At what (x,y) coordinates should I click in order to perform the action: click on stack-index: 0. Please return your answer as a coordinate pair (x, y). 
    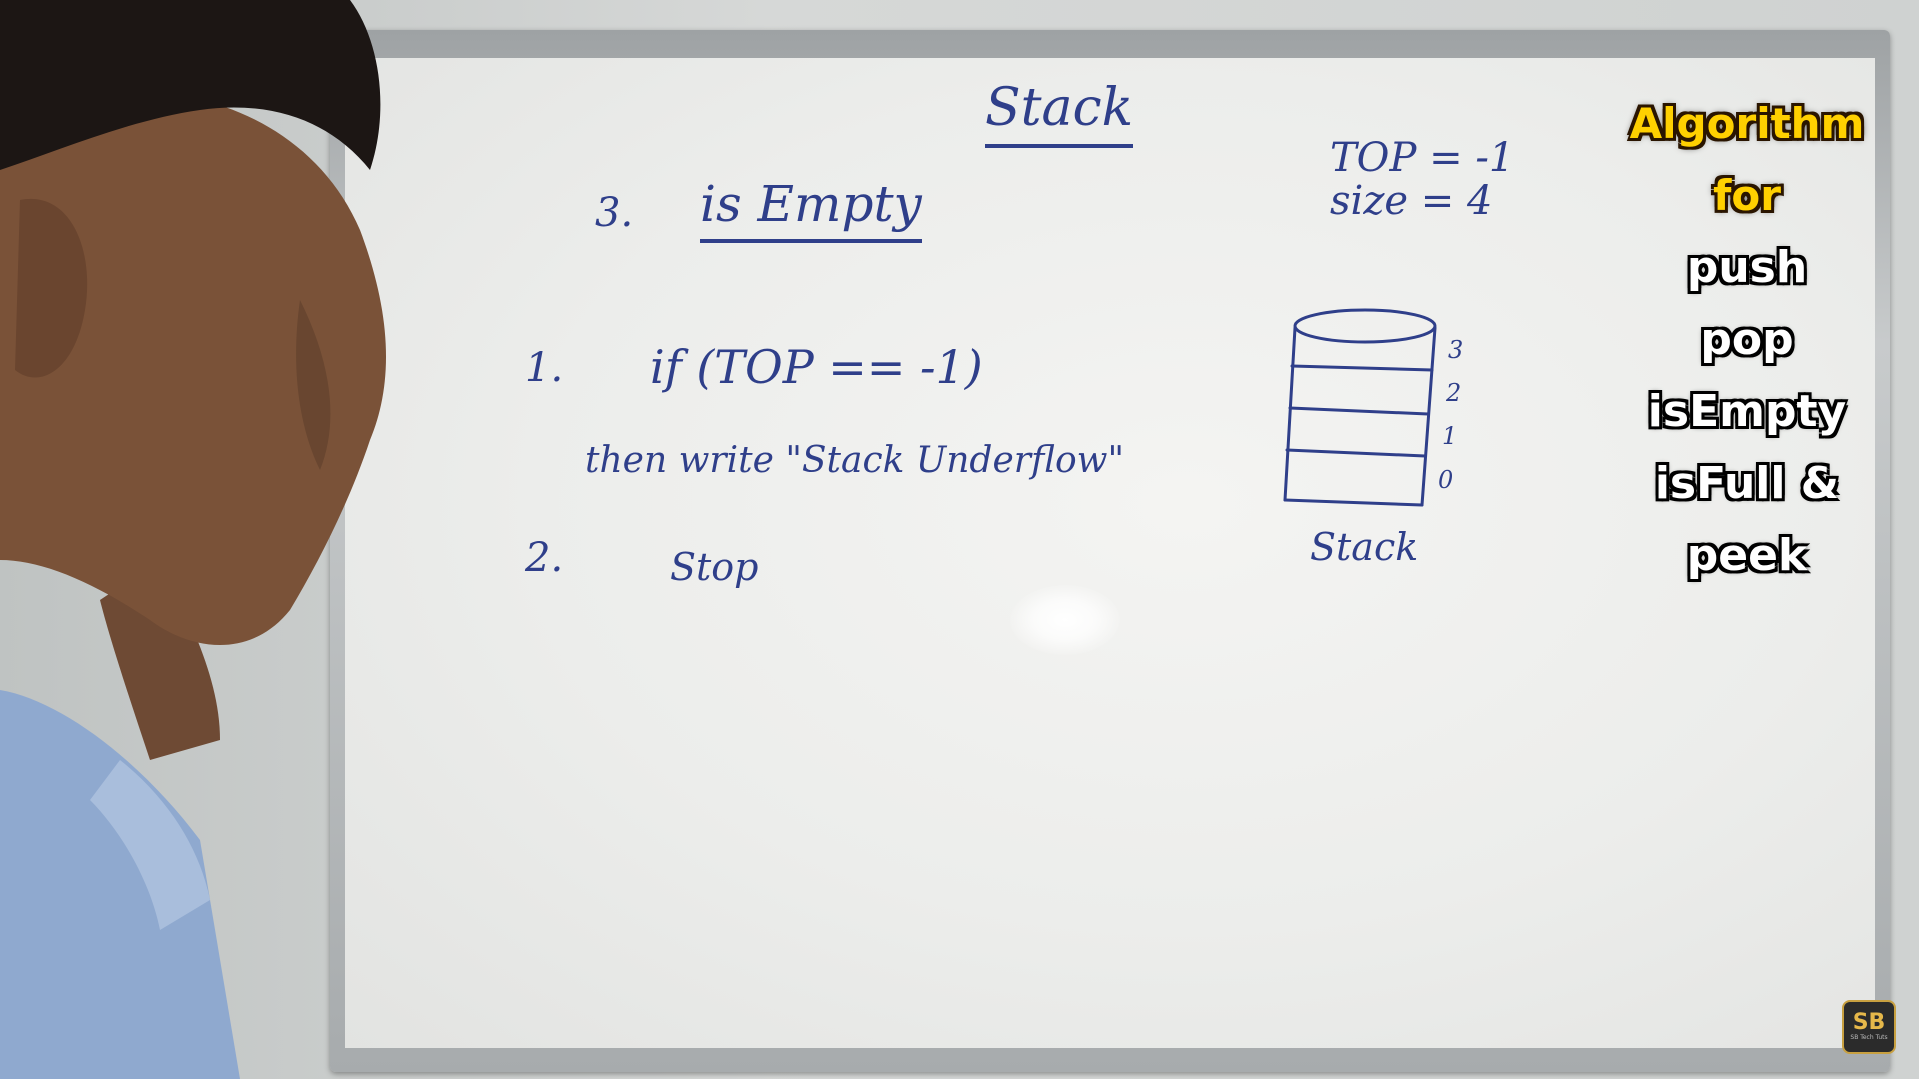
    Looking at the image, I should click on (1445, 480).